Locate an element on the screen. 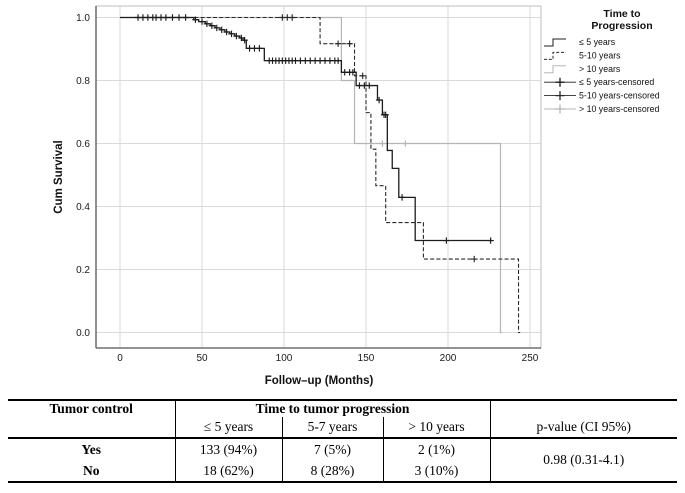  x-tick-label: 100 is located at coordinates (284, 358).